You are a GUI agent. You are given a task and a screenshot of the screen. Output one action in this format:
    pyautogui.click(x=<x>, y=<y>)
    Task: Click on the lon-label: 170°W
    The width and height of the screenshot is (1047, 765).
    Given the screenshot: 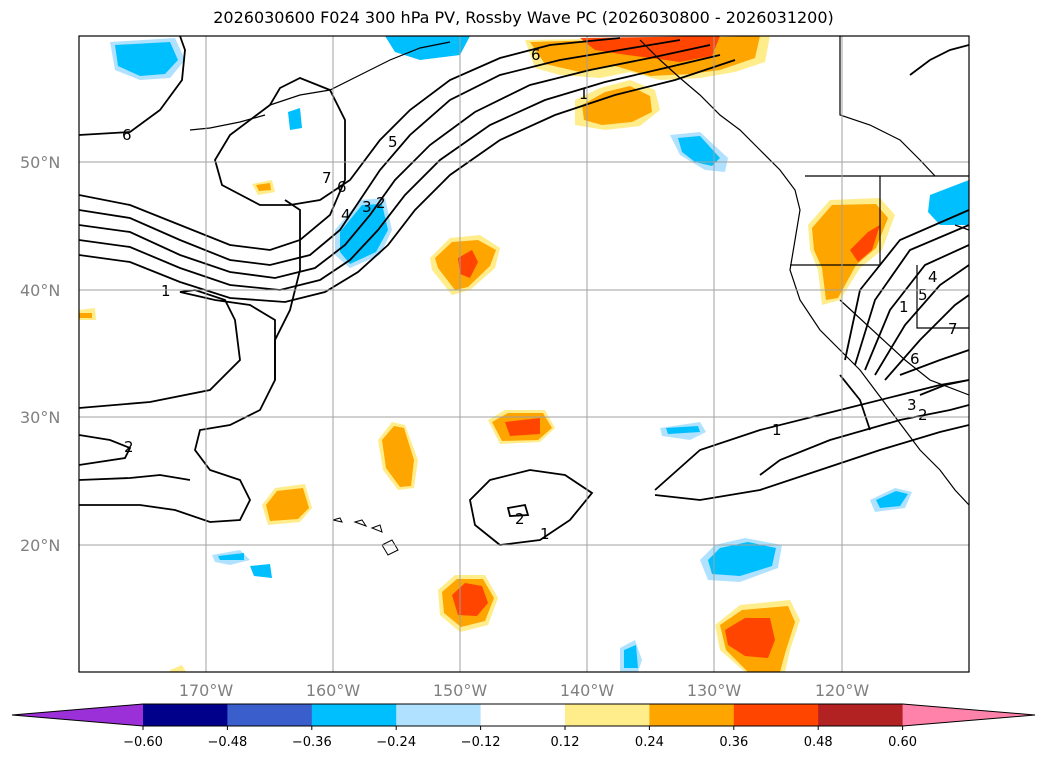 What is the action you would take?
    pyautogui.click(x=206, y=690)
    